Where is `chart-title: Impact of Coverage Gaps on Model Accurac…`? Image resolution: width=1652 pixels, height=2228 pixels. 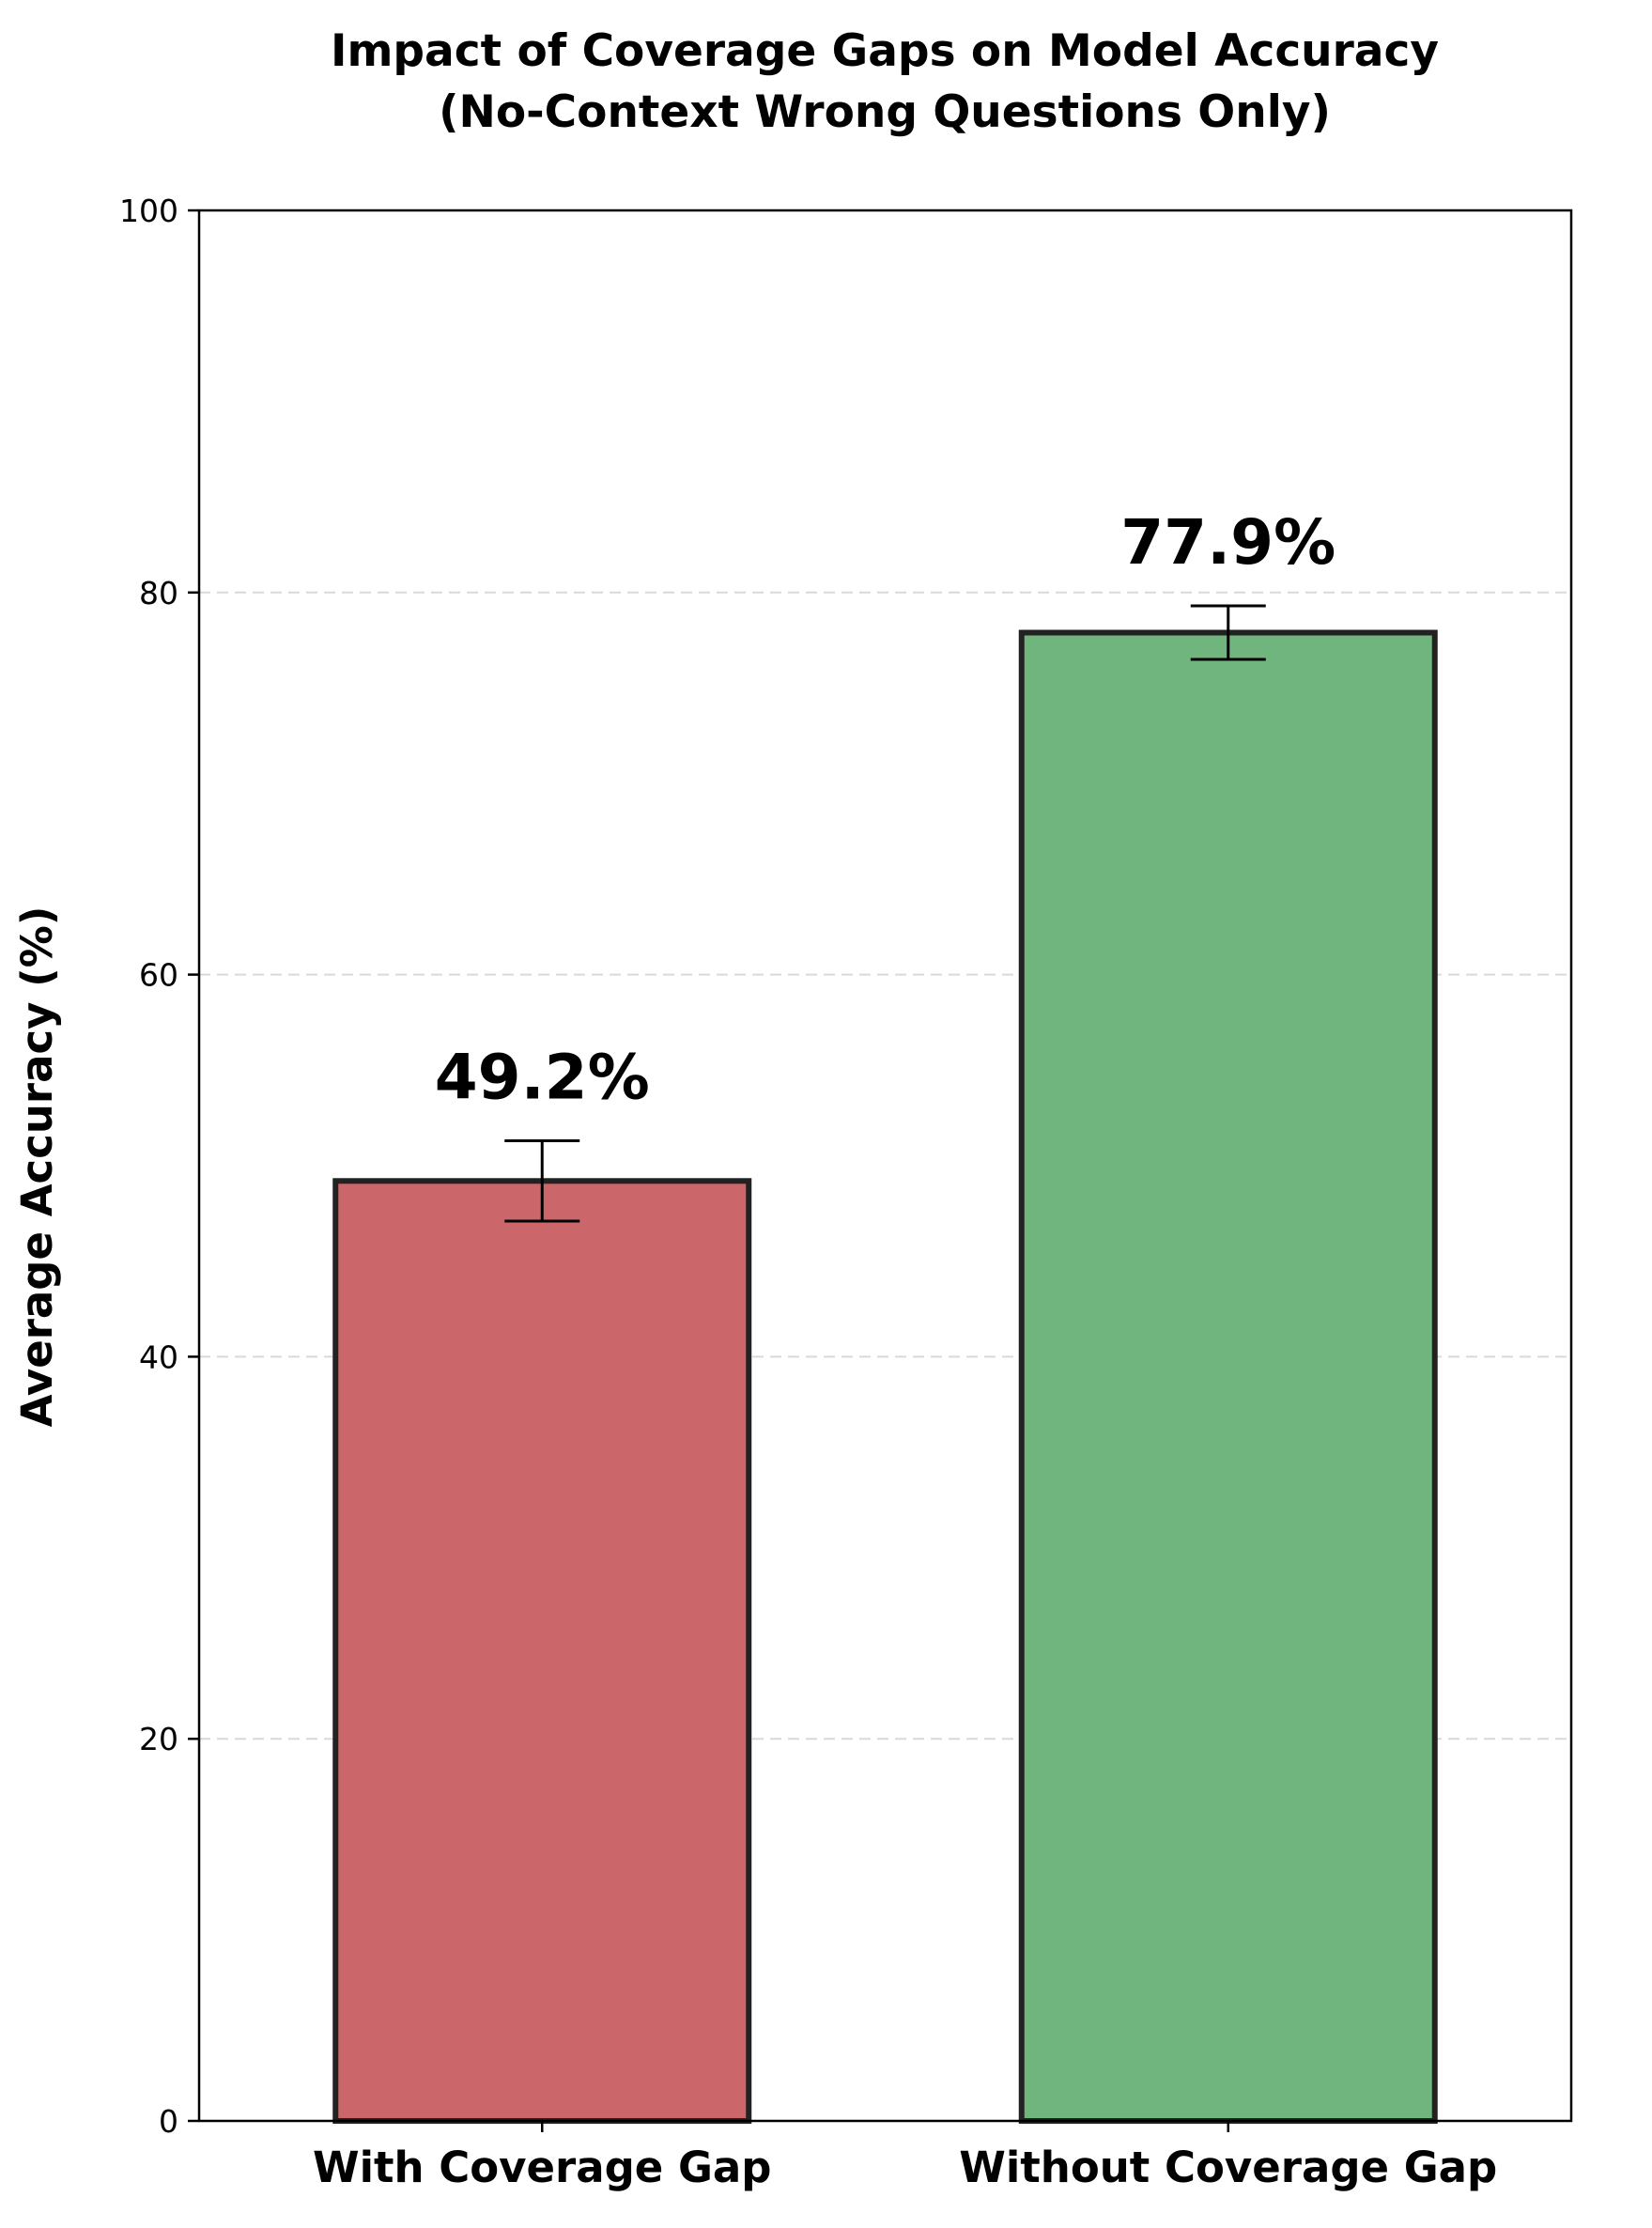 chart-title: Impact of Coverage Gaps on Model Accurac… is located at coordinates (885, 51).